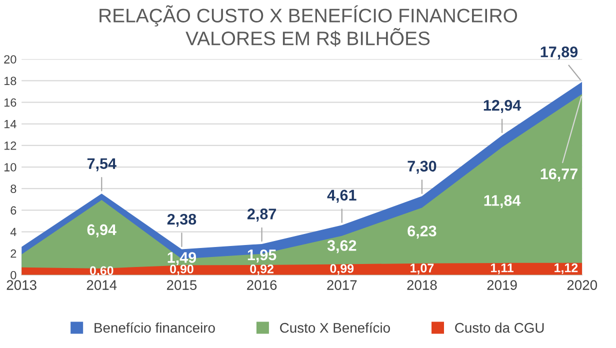 This screenshot has height=348, width=616. Describe the element at coordinates (181, 220) in the screenshot. I see `data-label: 2,38` at that location.